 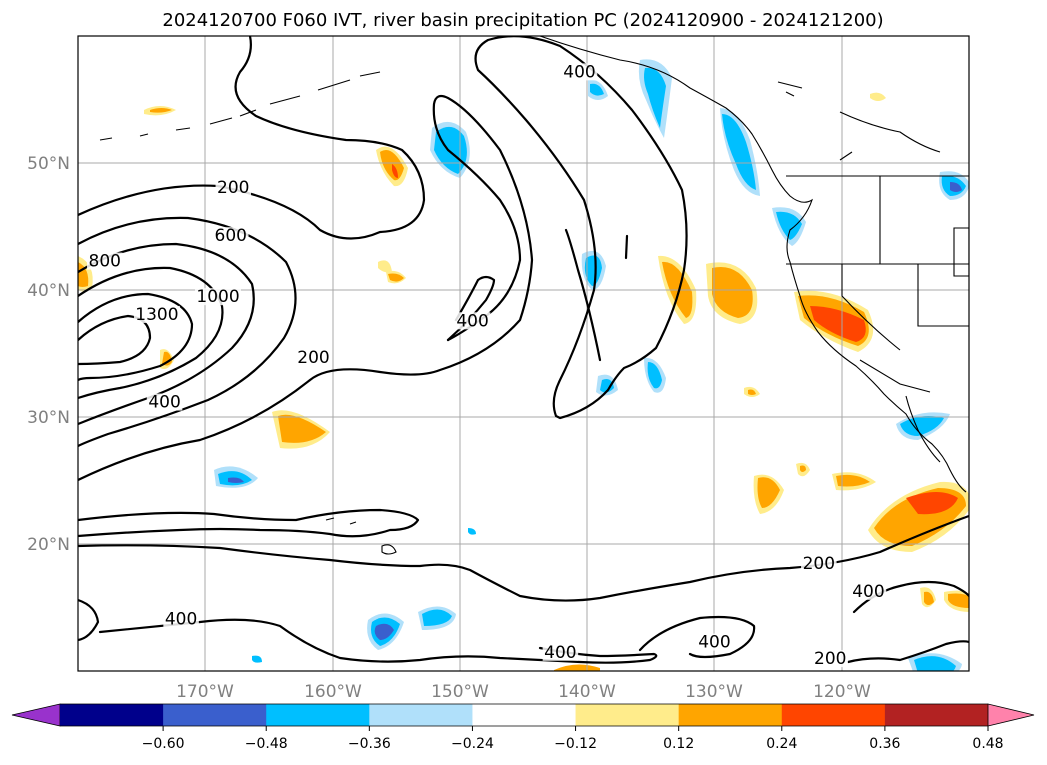 What do you see at coordinates (48, 418) in the screenshot?
I see `lat-tick-label: 30°N` at bounding box center [48, 418].